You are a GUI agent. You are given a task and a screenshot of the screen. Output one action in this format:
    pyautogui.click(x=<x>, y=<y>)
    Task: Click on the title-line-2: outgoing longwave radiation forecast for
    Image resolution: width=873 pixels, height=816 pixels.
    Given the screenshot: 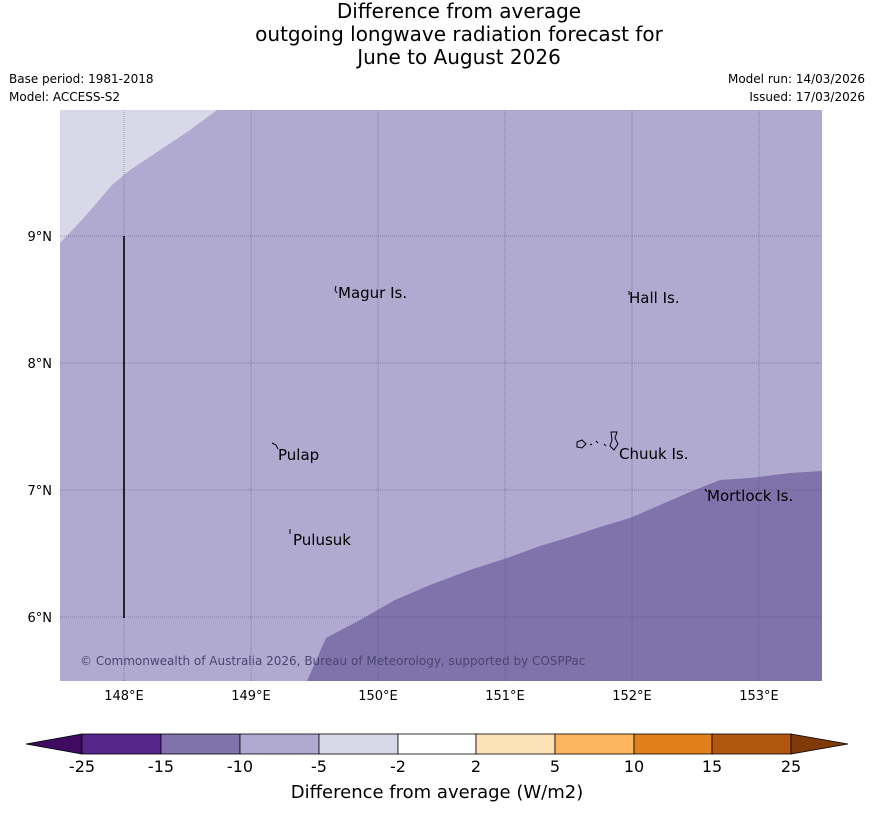 What is the action you would take?
    pyautogui.click(x=459, y=34)
    